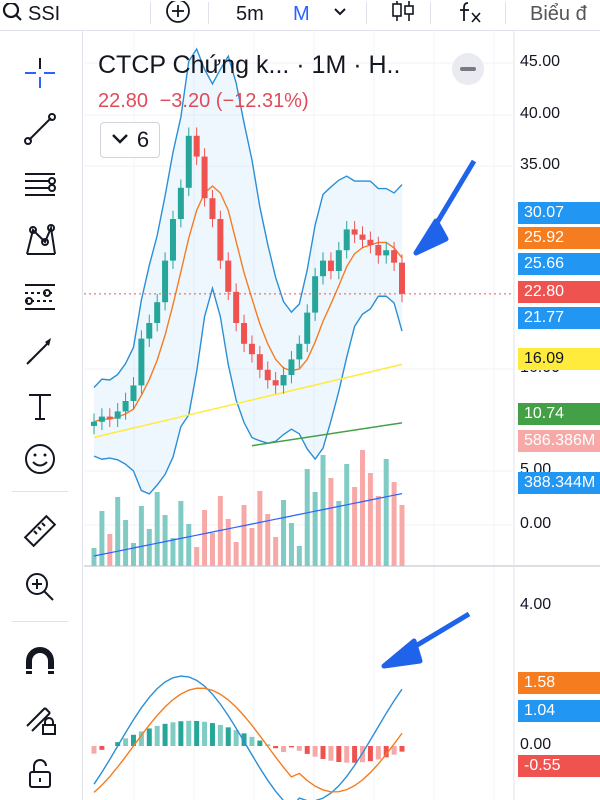  What do you see at coordinates (40, 491) in the screenshot?
I see `toolbar-separator` at bounding box center [40, 491].